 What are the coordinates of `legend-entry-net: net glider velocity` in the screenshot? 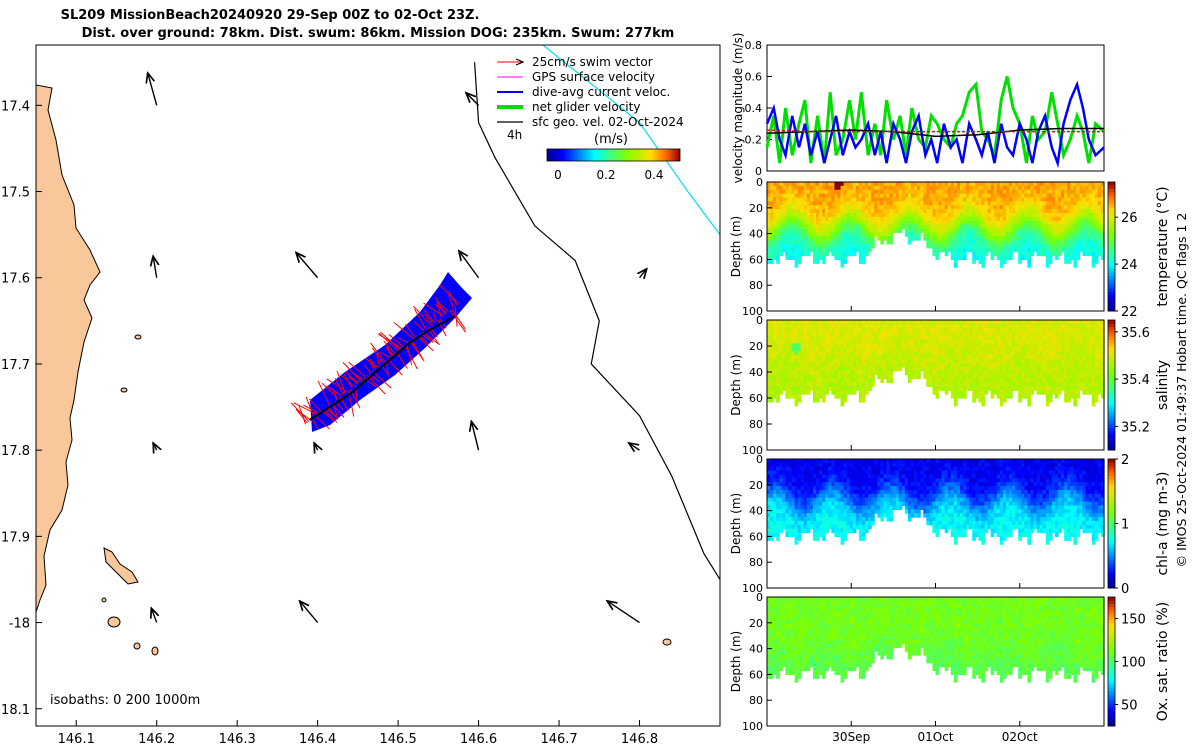 It's located at (586, 107).